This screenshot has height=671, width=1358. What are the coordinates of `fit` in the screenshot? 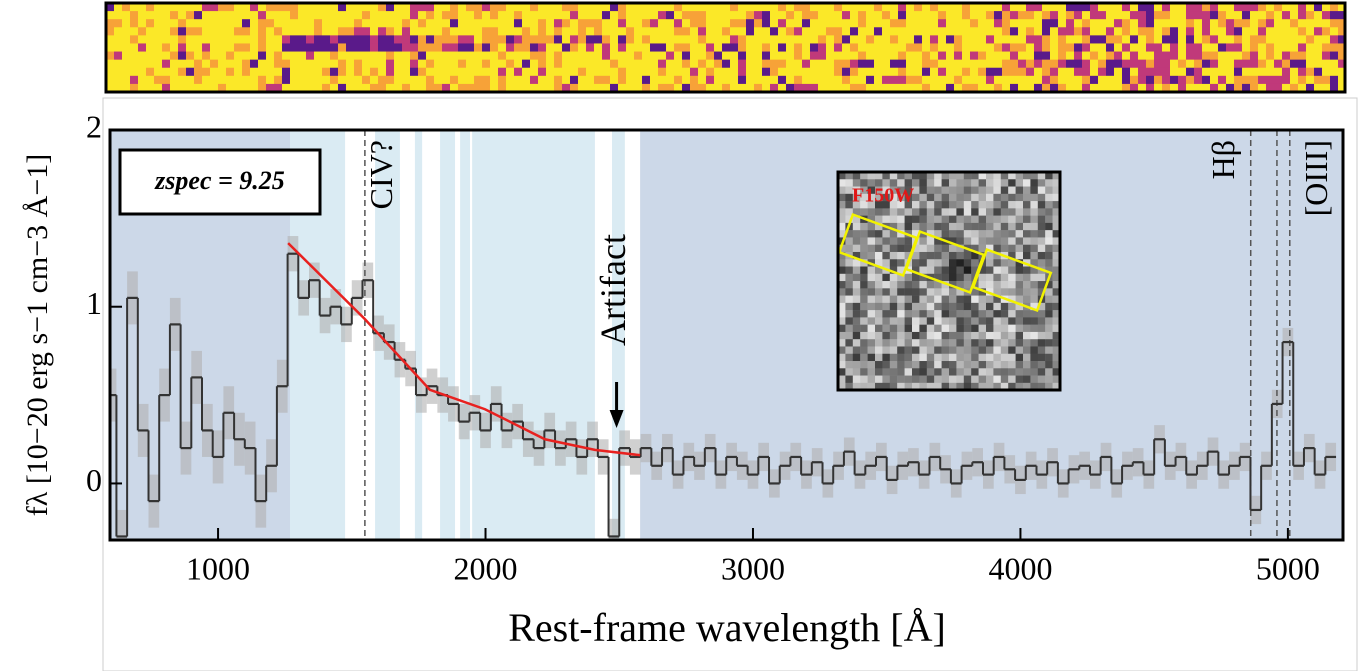 It's located at (464, 349).